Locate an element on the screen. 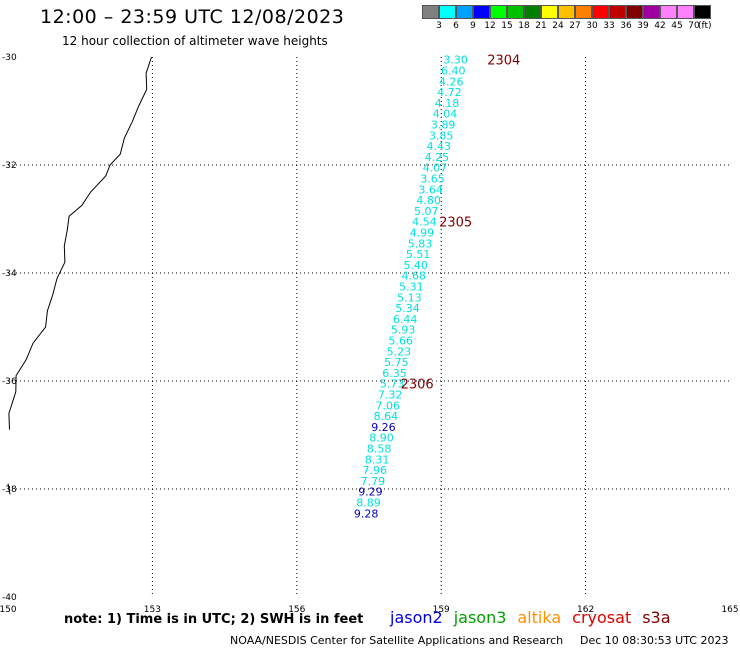  wave-height-label: 7.32 is located at coordinates (390, 395).